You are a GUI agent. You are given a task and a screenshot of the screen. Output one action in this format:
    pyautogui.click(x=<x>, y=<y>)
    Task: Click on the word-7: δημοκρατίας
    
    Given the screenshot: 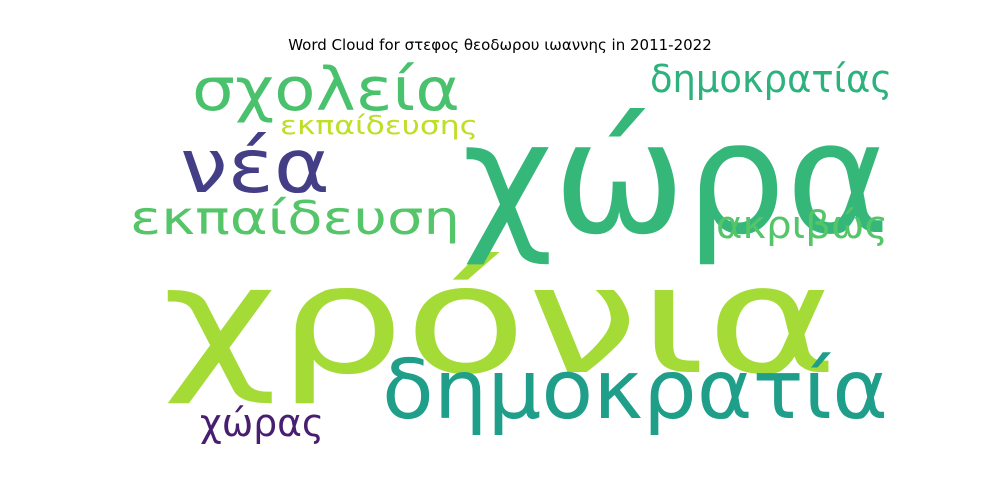 What is the action you would take?
    pyautogui.click(x=771, y=79)
    